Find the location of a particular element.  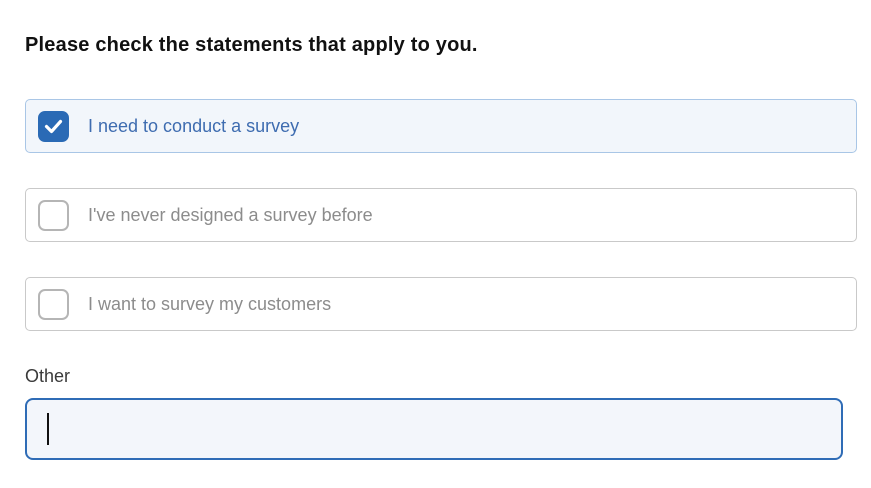

option-label: I need to conduct a survey is located at coordinates (194, 125).